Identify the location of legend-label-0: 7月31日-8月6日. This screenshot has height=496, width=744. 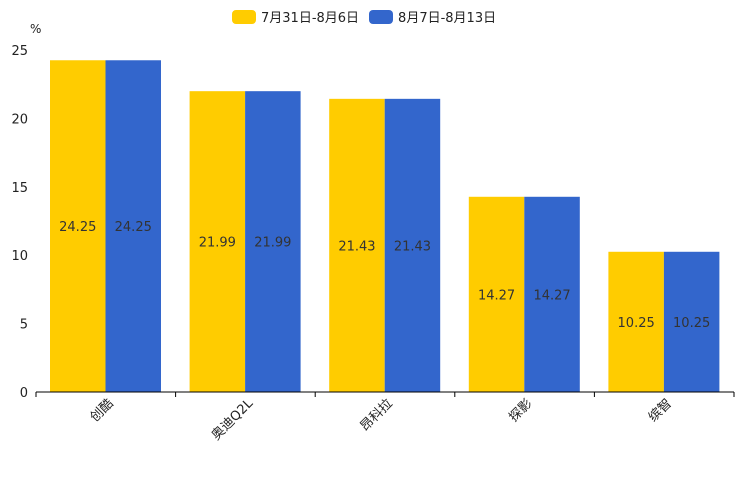
(310, 18).